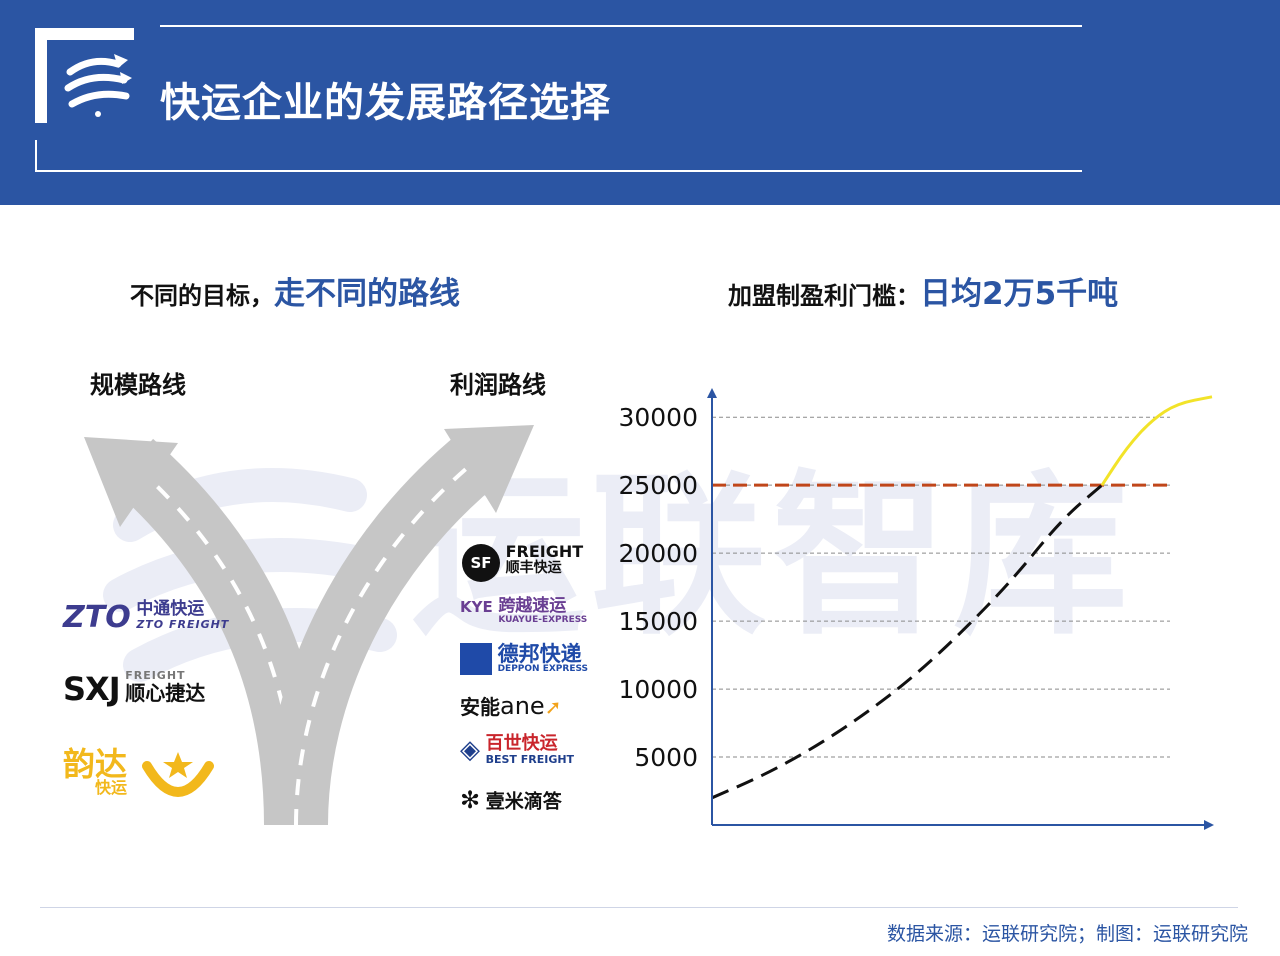 Image resolution: width=1280 pixels, height=956 pixels. I want to click on profit-route-label: 利润路线, so click(498, 385).